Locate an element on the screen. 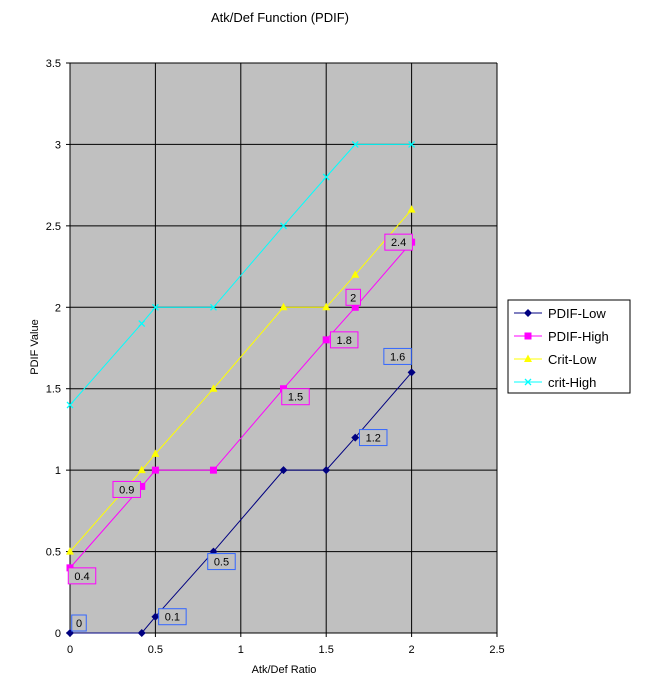  x-tick-label: 0.5 is located at coordinates (155, 650).